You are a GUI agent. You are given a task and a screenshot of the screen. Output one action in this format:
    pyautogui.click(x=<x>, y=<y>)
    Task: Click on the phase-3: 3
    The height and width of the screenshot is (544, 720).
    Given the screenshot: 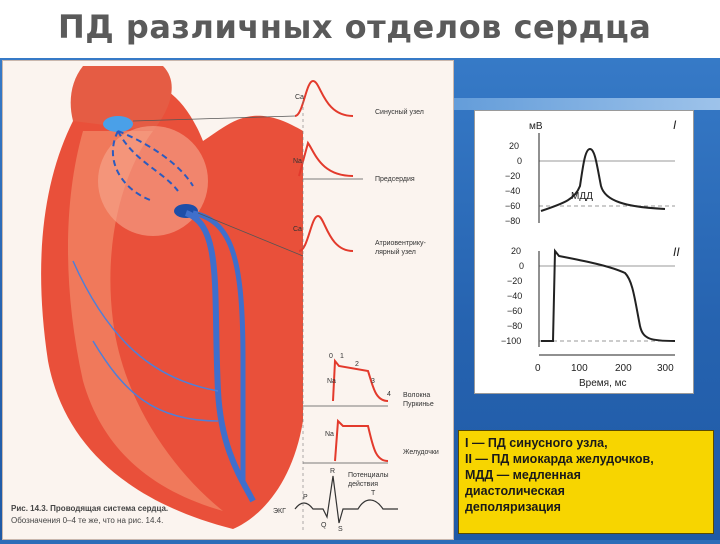 What is the action you would take?
    pyautogui.click(x=373, y=381)
    